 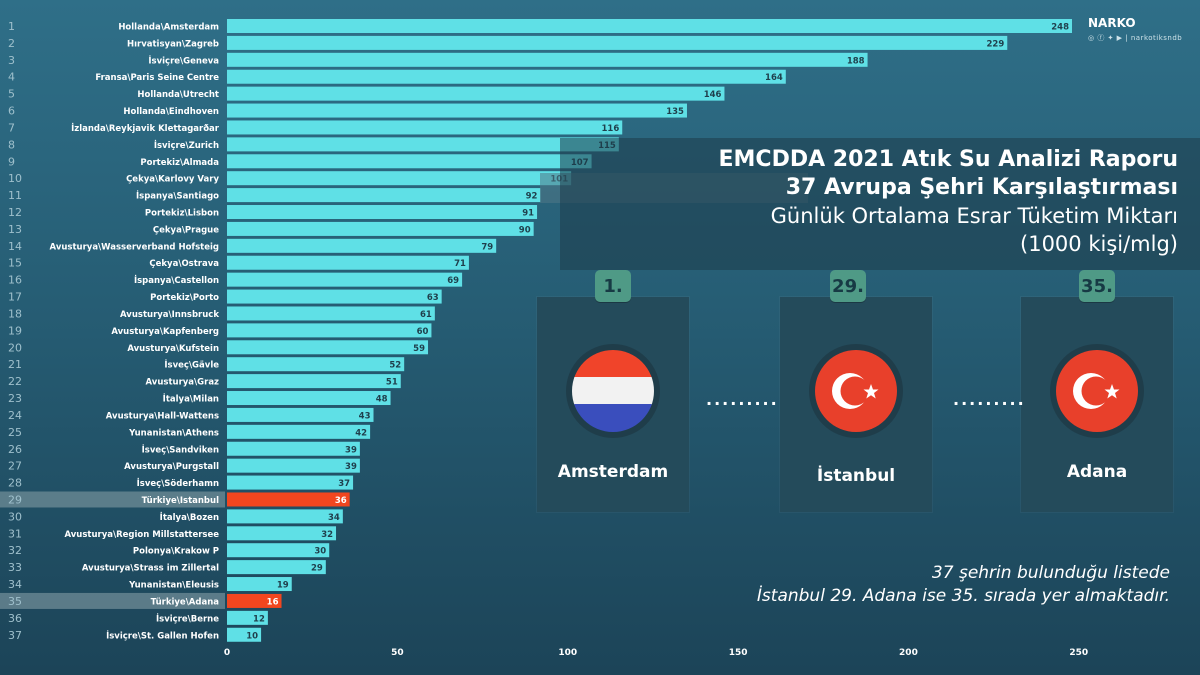 I want to click on value-label: 52, so click(x=395, y=366).